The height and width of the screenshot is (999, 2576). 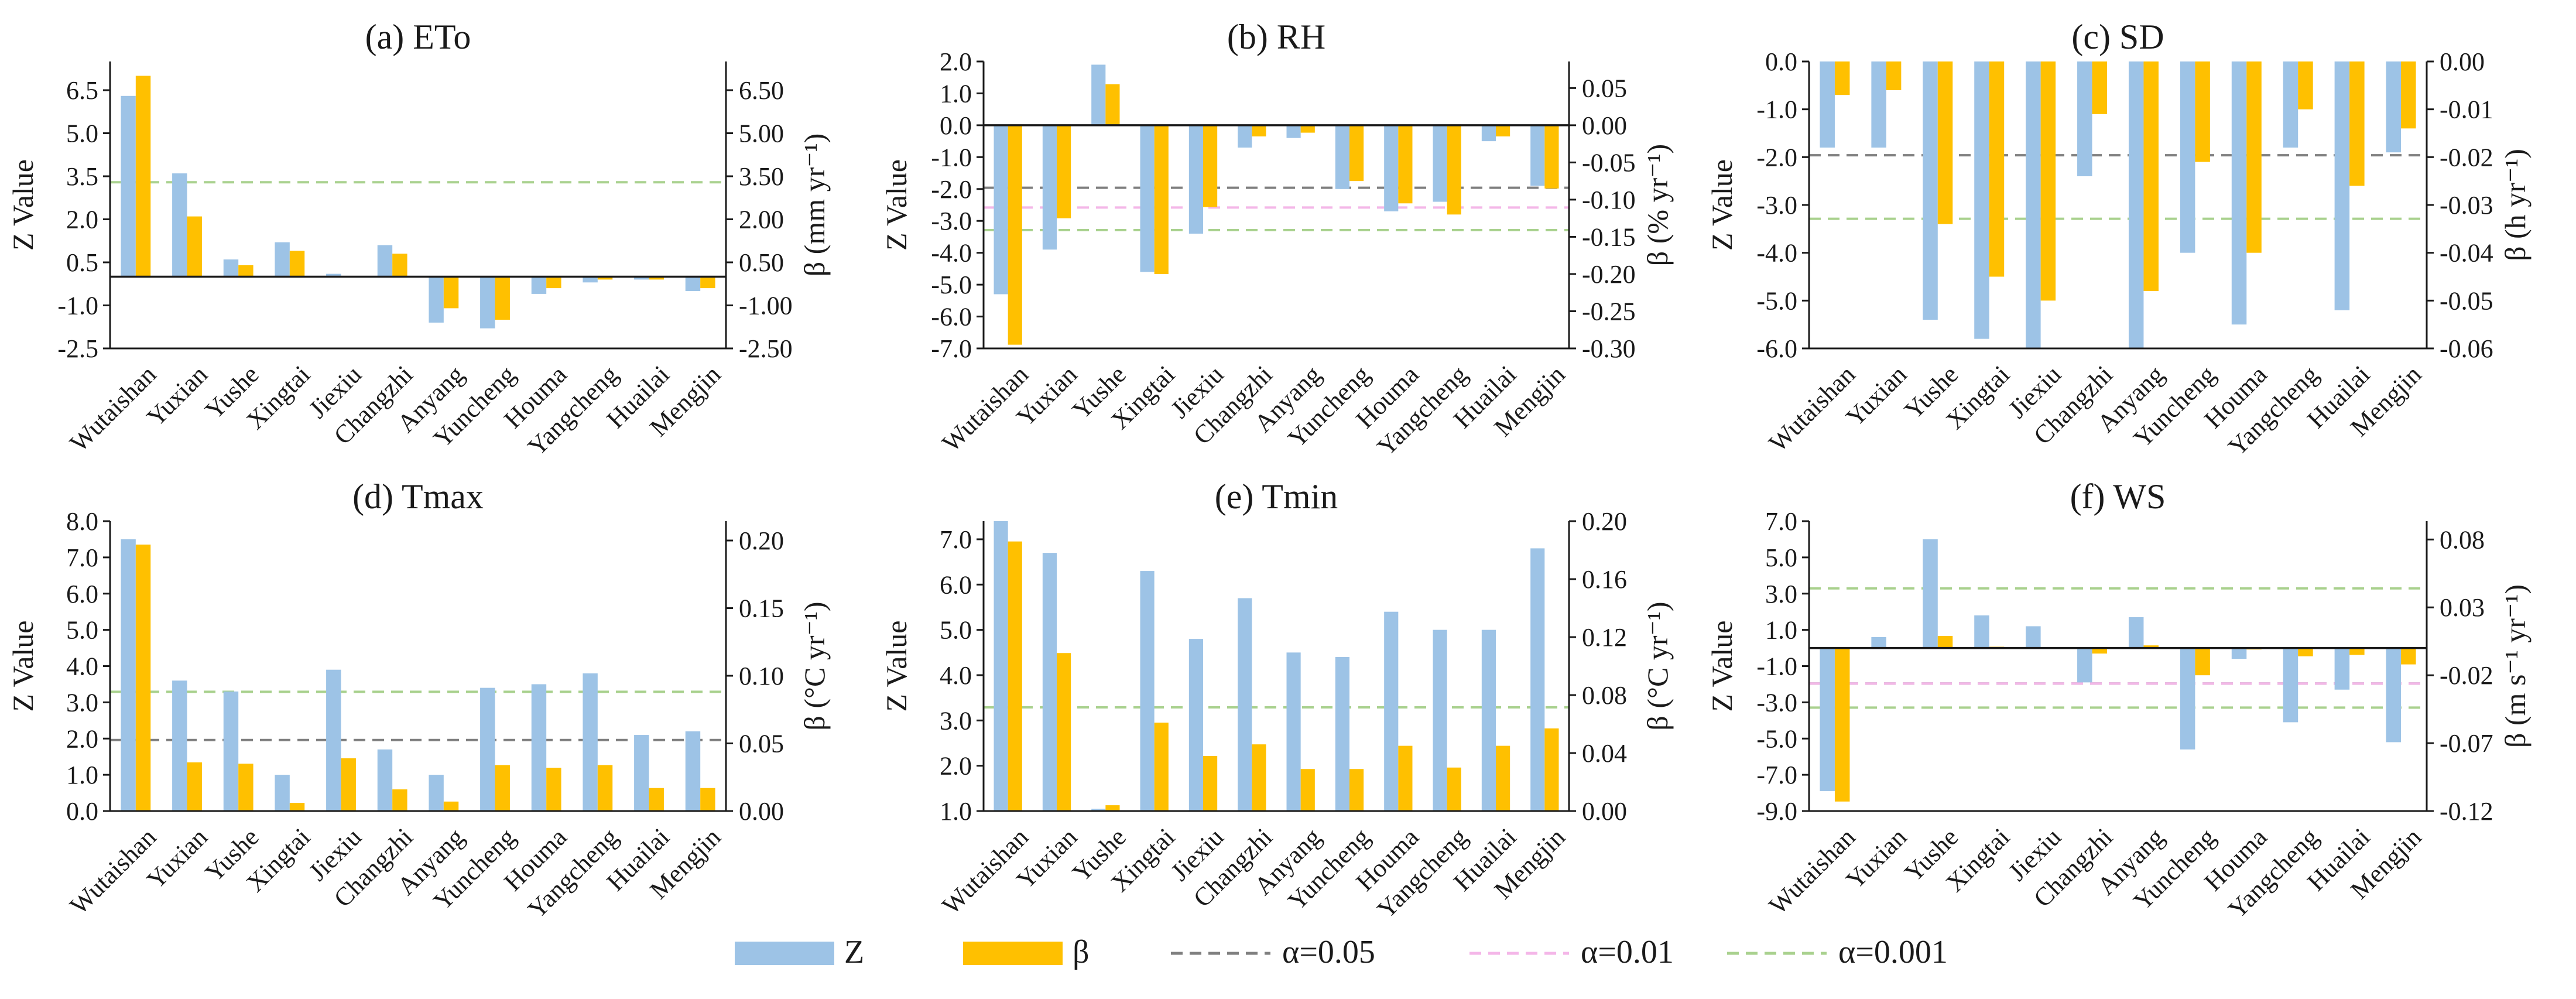 I want to click on bar-beta-changzhi, so click(x=399, y=800).